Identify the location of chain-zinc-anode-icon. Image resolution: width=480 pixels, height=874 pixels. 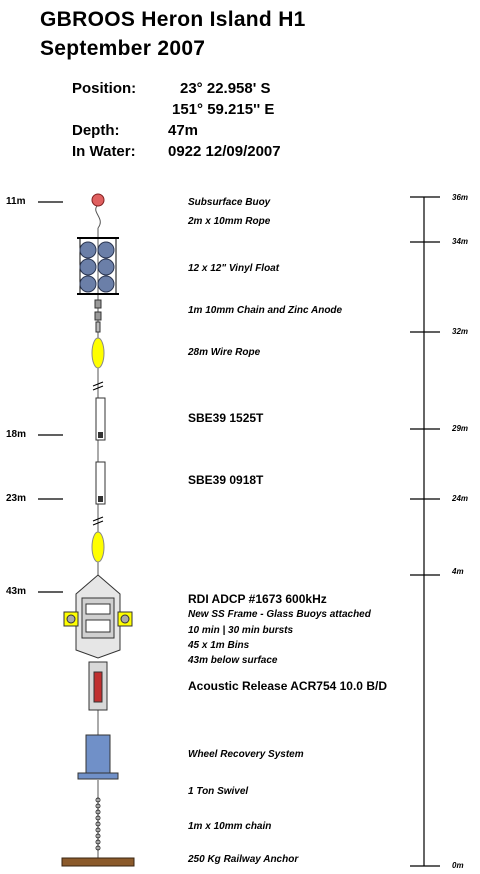
(98, 316).